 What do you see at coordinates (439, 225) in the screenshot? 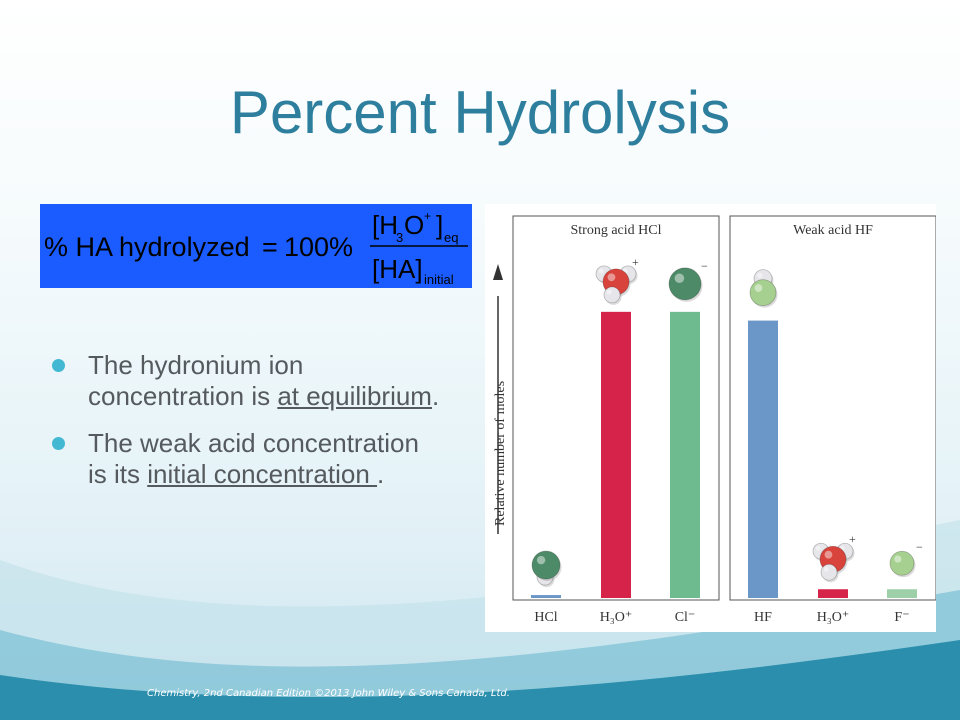
I see `formula-numerator-close: ]` at bounding box center [439, 225].